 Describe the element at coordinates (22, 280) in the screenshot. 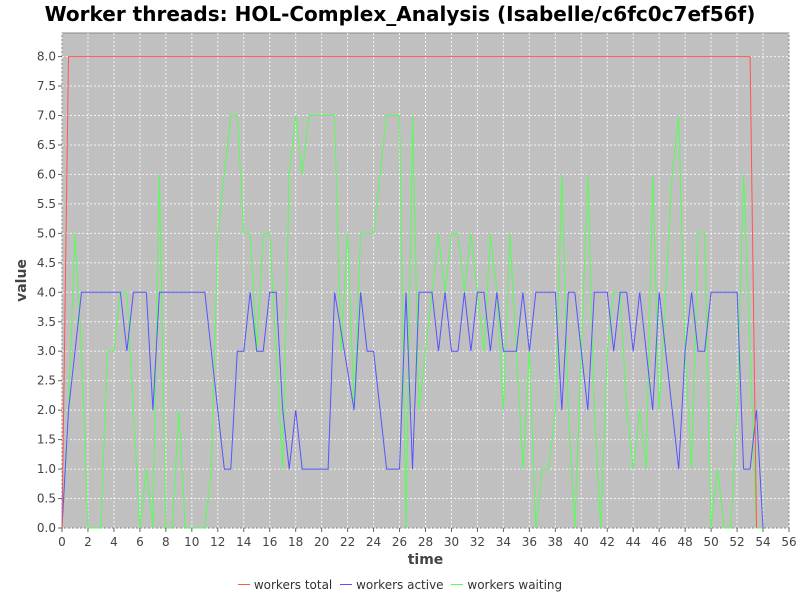

I see `y-axis-label: value` at that location.